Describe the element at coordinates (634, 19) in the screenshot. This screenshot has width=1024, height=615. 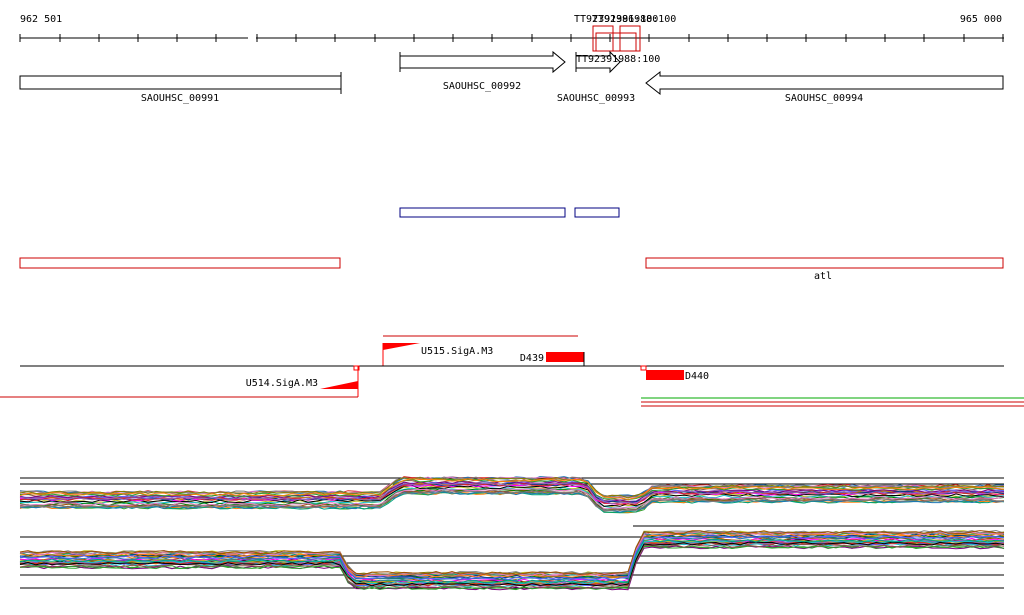
I see `terminator-label-top: TT92391988:100` at that location.